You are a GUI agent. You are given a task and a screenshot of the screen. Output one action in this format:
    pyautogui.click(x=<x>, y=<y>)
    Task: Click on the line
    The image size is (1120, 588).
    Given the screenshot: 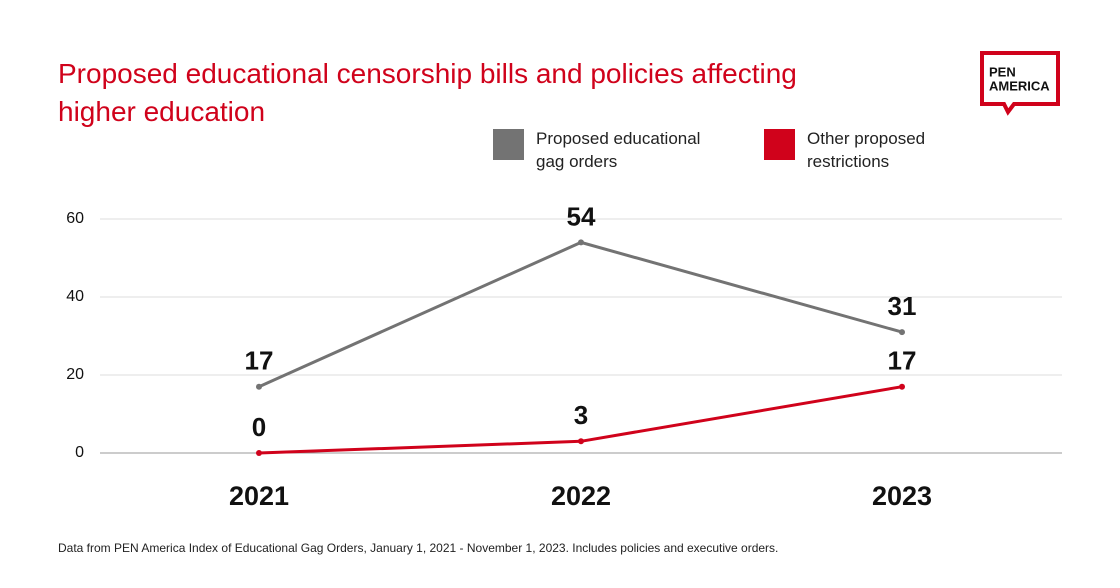 What is the action you would take?
    pyautogui.click(x=580, y=314)
    